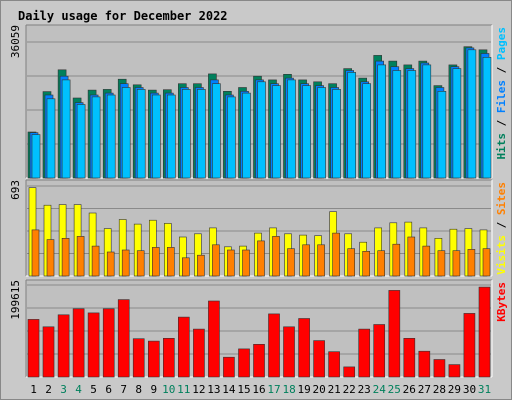 The height and width of the screenshot is (400, 512). I want to click on y-max-label: 199615, so click(15, 300).